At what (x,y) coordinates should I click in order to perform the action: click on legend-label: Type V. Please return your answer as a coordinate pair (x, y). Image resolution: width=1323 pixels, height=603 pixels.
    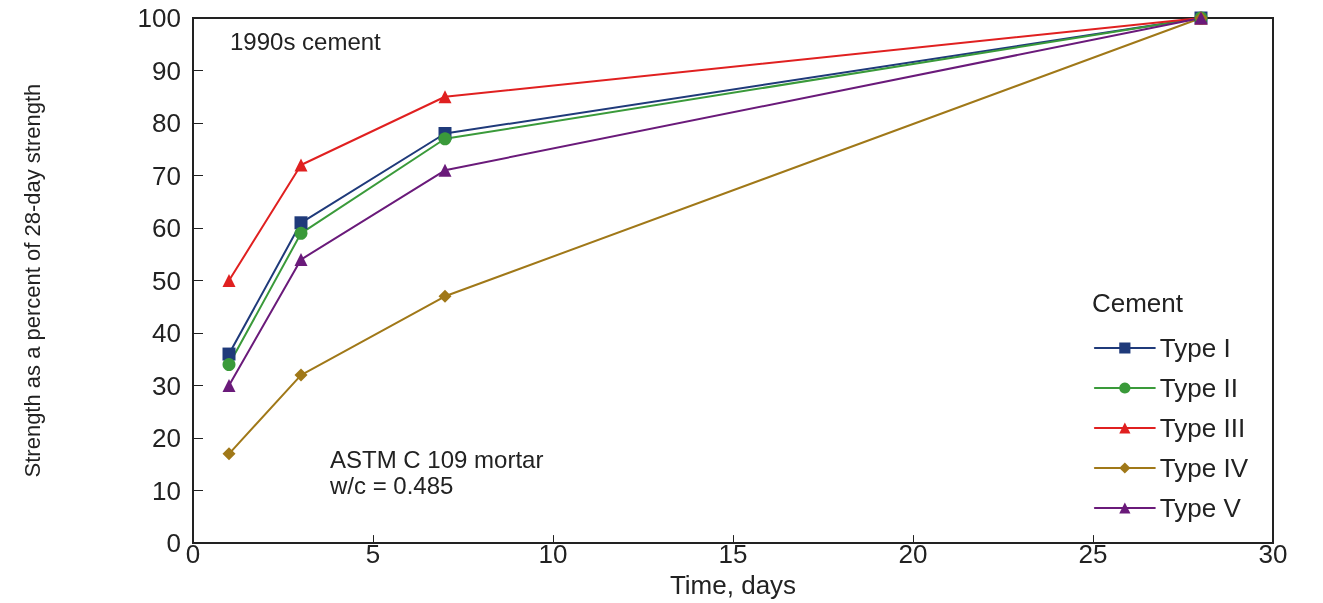
    Looking at the image, I should click on (1200, 508).